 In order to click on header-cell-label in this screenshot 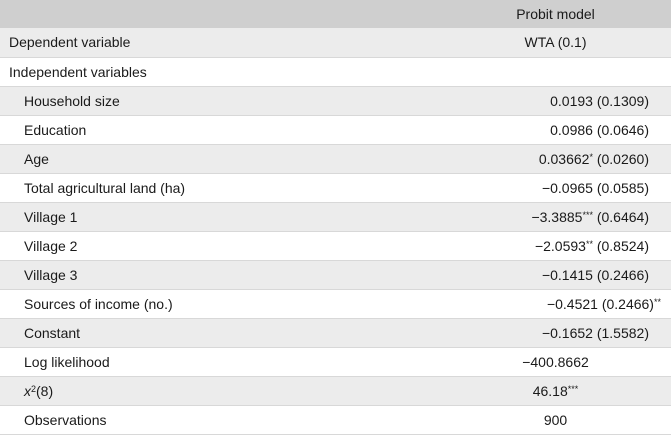, I will do `click(220, 14)`.